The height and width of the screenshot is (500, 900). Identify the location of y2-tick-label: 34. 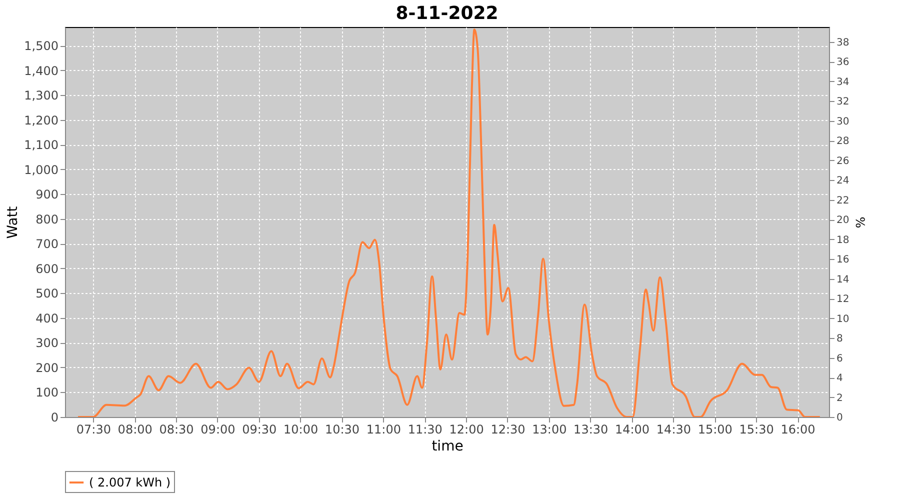
(843, 82).